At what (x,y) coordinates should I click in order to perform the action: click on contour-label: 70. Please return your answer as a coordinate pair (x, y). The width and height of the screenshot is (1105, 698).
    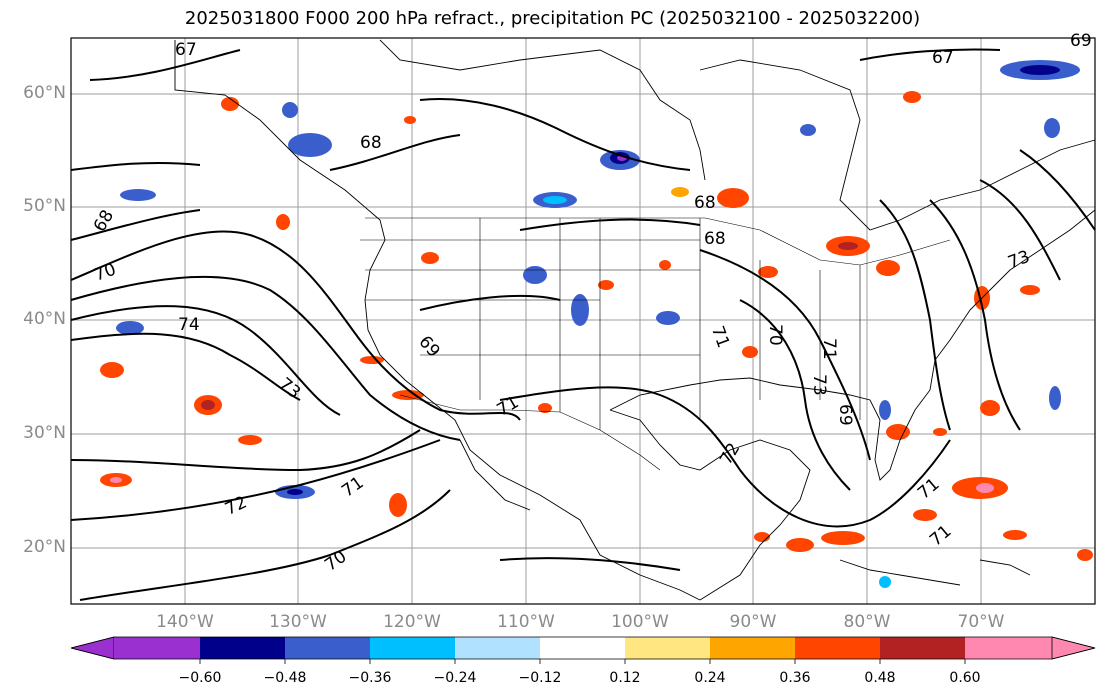
    Looking at the image, I should click on (775, 335).